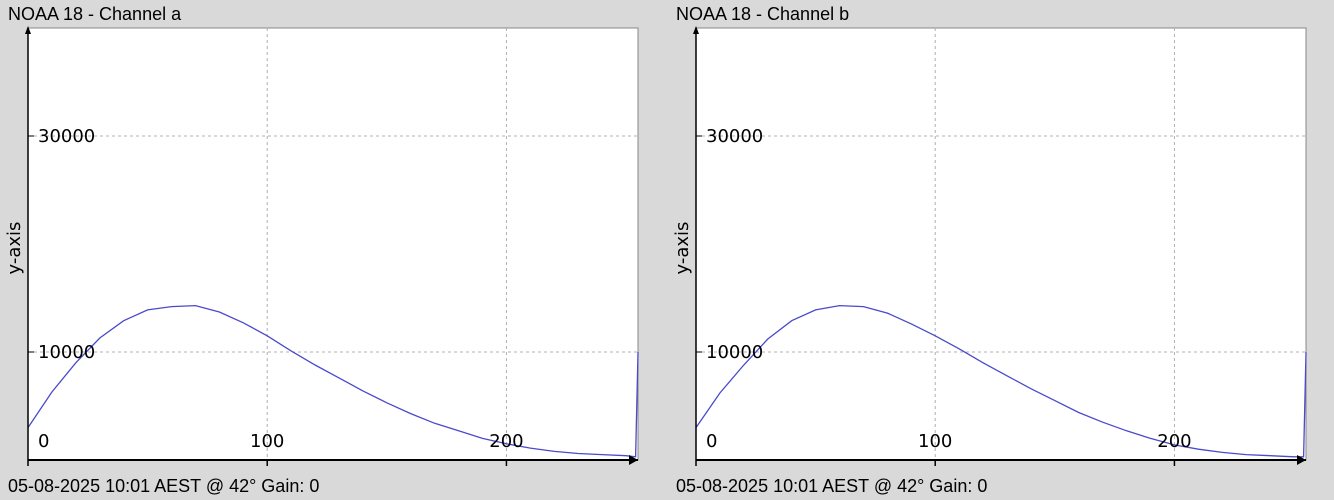 The height and width of the screenshot is (500, 1334). What do you see at coordinates (763, 14) in the screenshot?
I see `chart-title: NOAA 18 - Channel b` at bounding box center [763, 14].